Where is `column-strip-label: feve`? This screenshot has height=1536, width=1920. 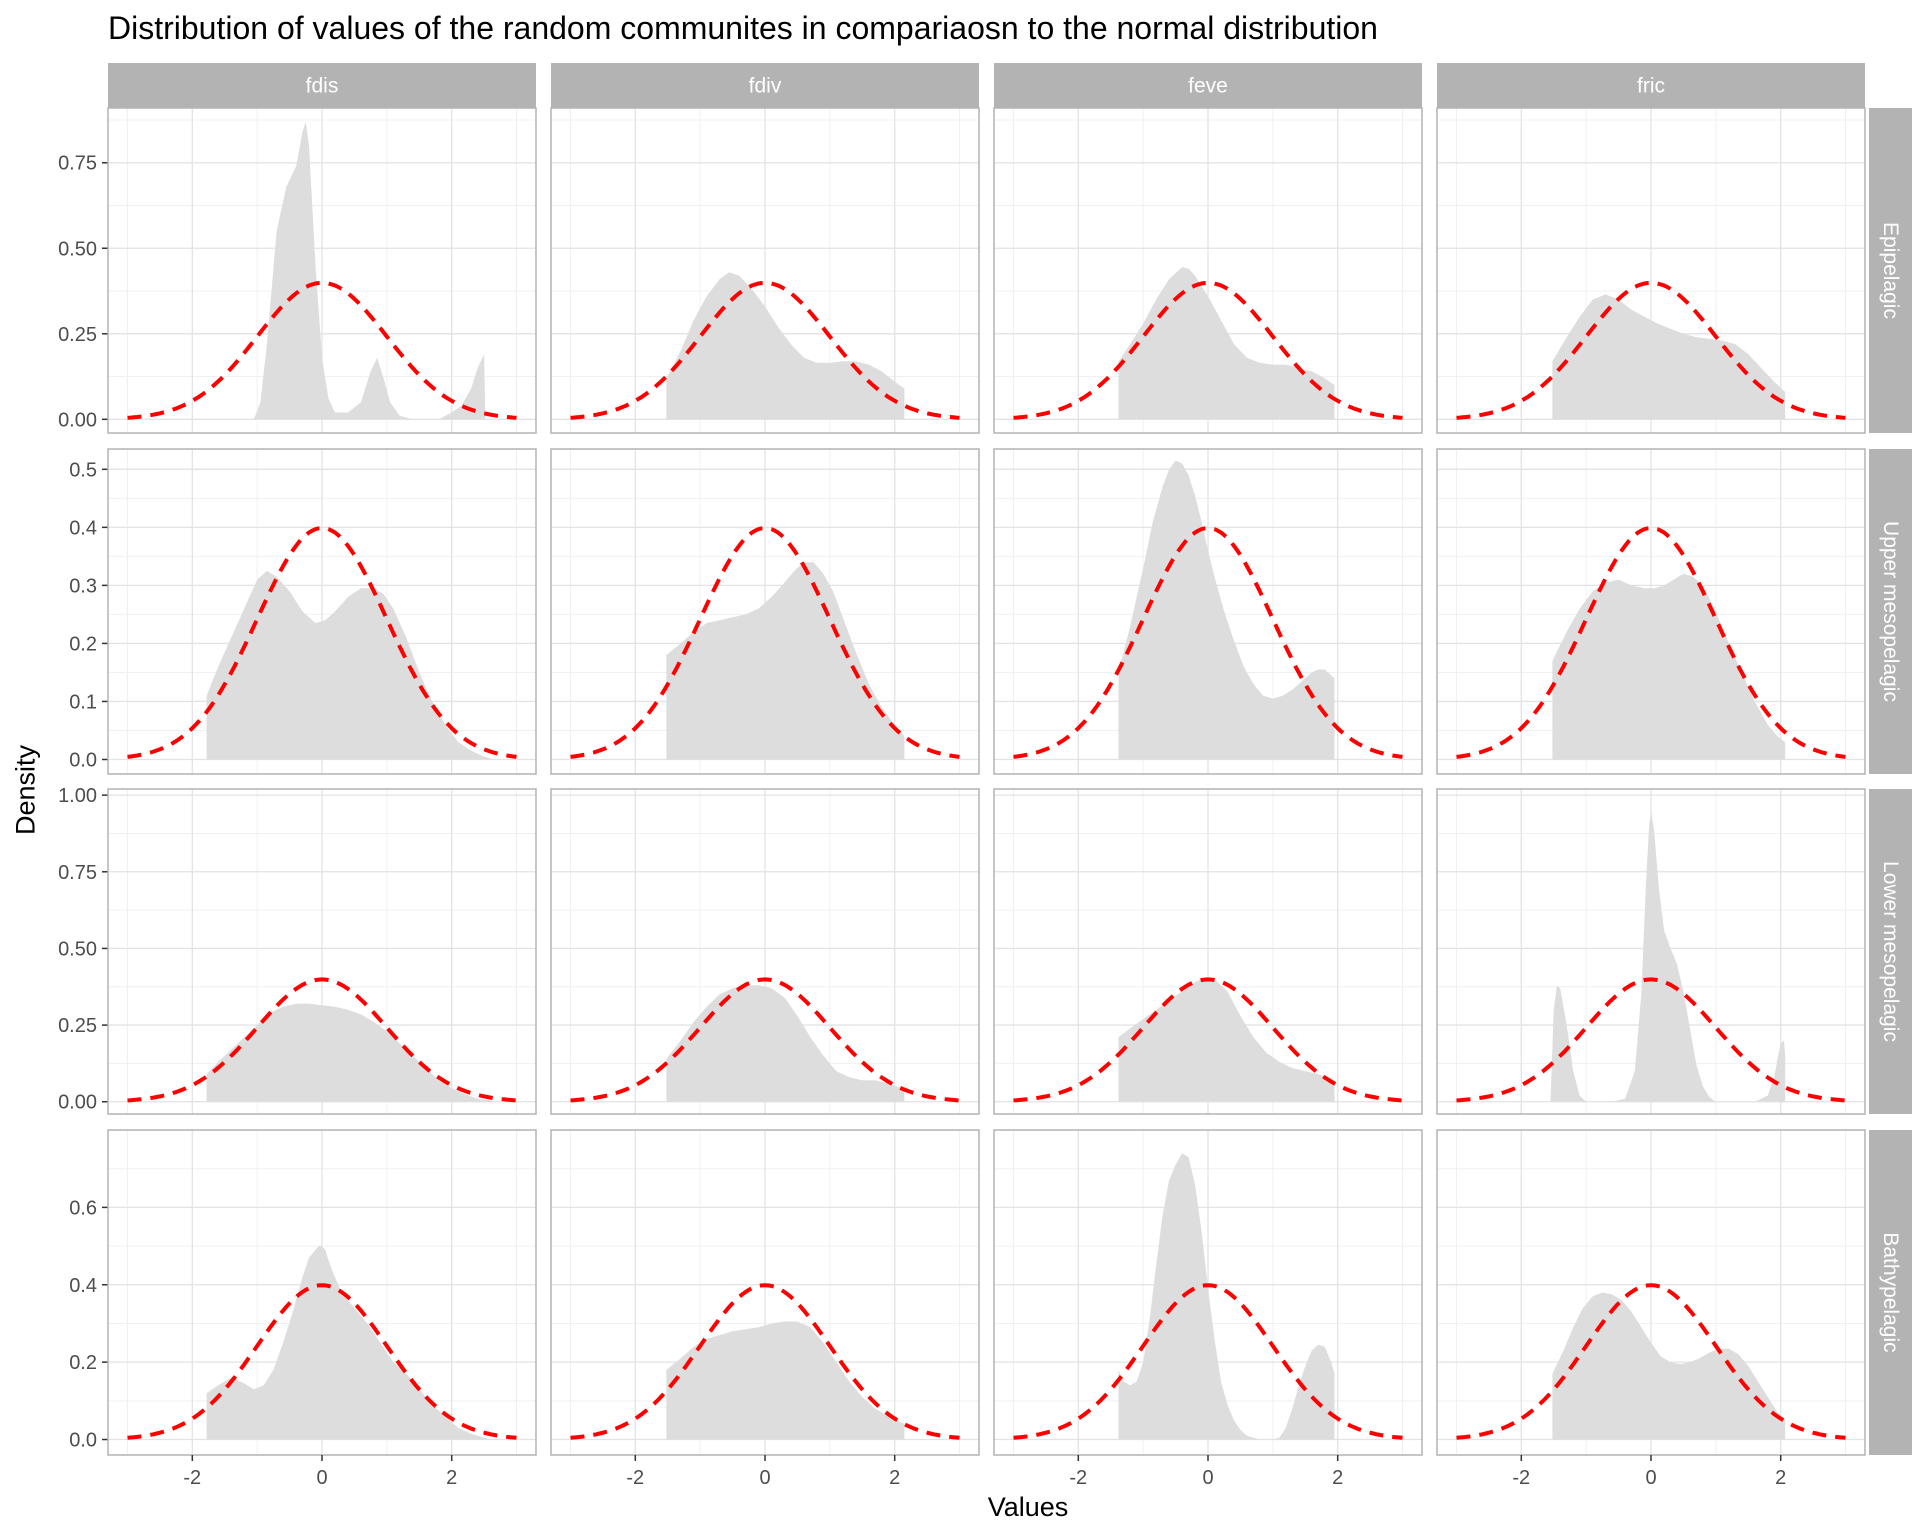
column-strip-label: feve is located at coordinates (1208, 86).